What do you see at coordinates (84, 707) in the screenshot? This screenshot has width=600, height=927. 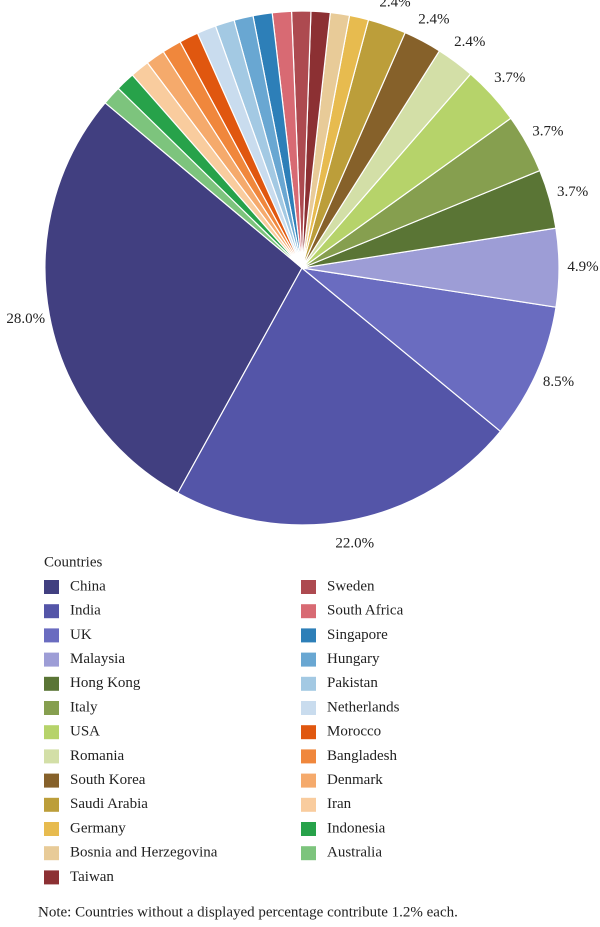 I see `legend-label: Italy` at bounding box center [84, 707].